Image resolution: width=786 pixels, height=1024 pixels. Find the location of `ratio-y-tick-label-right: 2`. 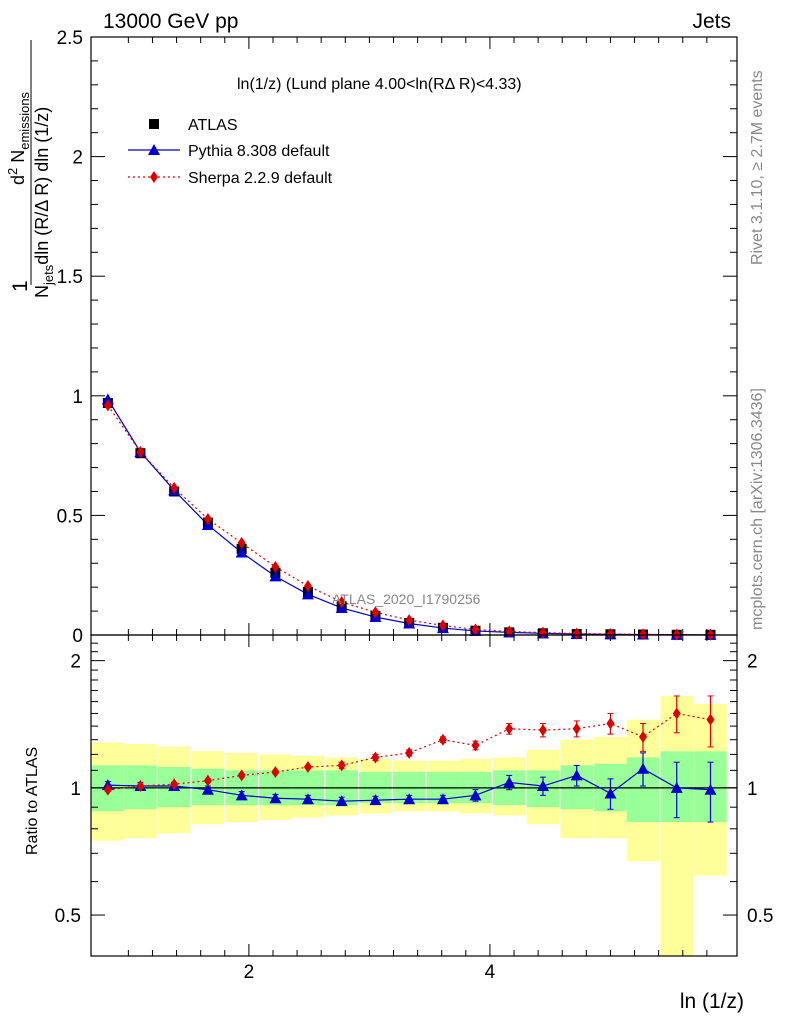

ratio-y-tick-label-right: 2 is located at coordinates (752, 662).